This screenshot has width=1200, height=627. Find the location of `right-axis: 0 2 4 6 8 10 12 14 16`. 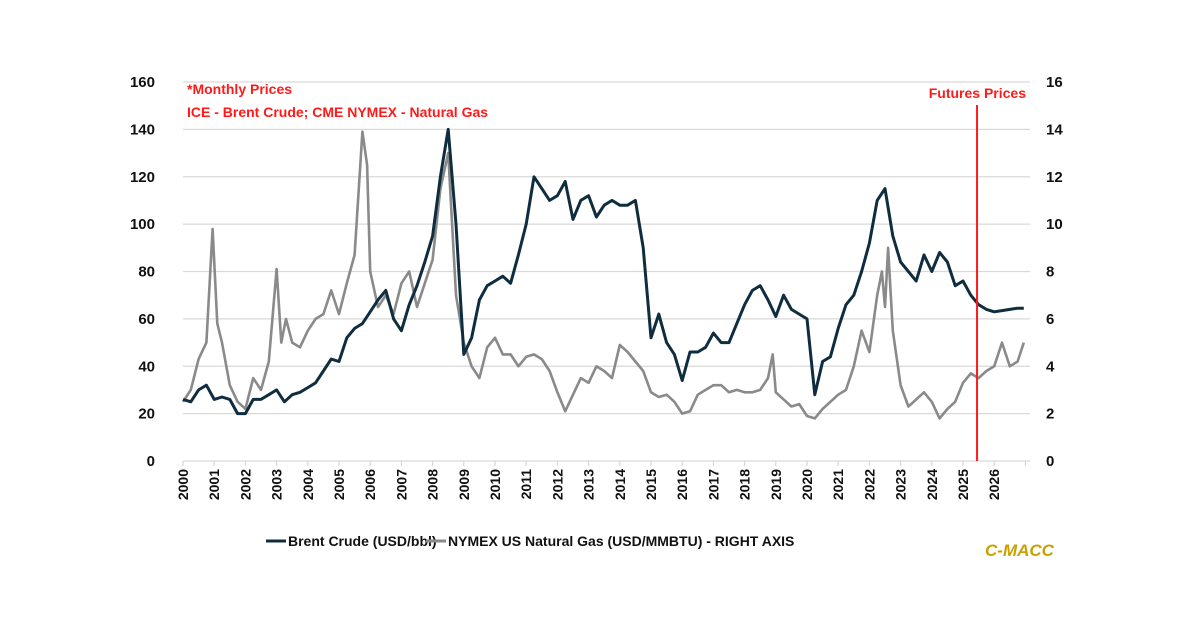

right-axis: 0 2 4 6 8 10 12 14 16 is located at coordinates (1054, 272).